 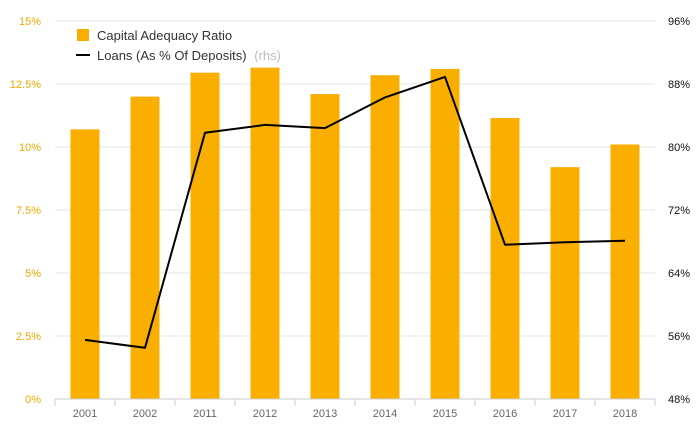 What do you see at coordinates (25, 85) in the screenshot?
I see `y-left-tick-label: 12.5%` at bounding box center [25, 85].